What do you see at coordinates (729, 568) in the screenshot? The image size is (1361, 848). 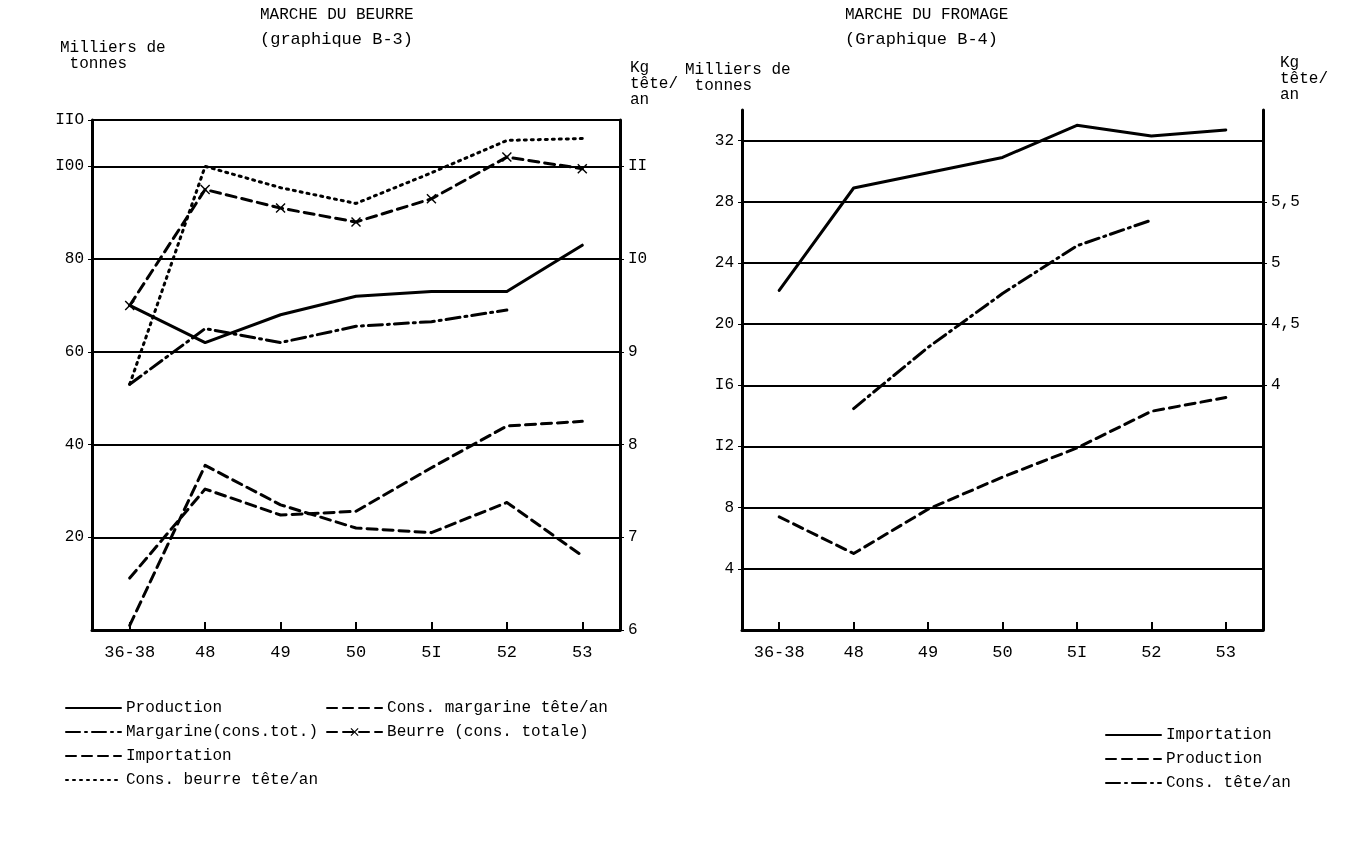 I see `y-tick-label: 4` at bounding box center [729, 568].